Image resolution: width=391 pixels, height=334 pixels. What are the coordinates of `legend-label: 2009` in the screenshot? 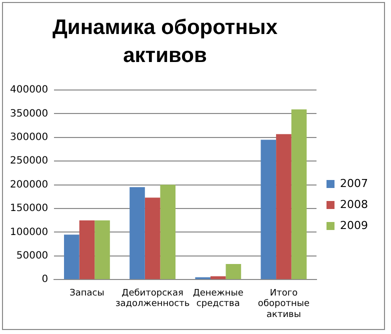 It's located at (354, 225).